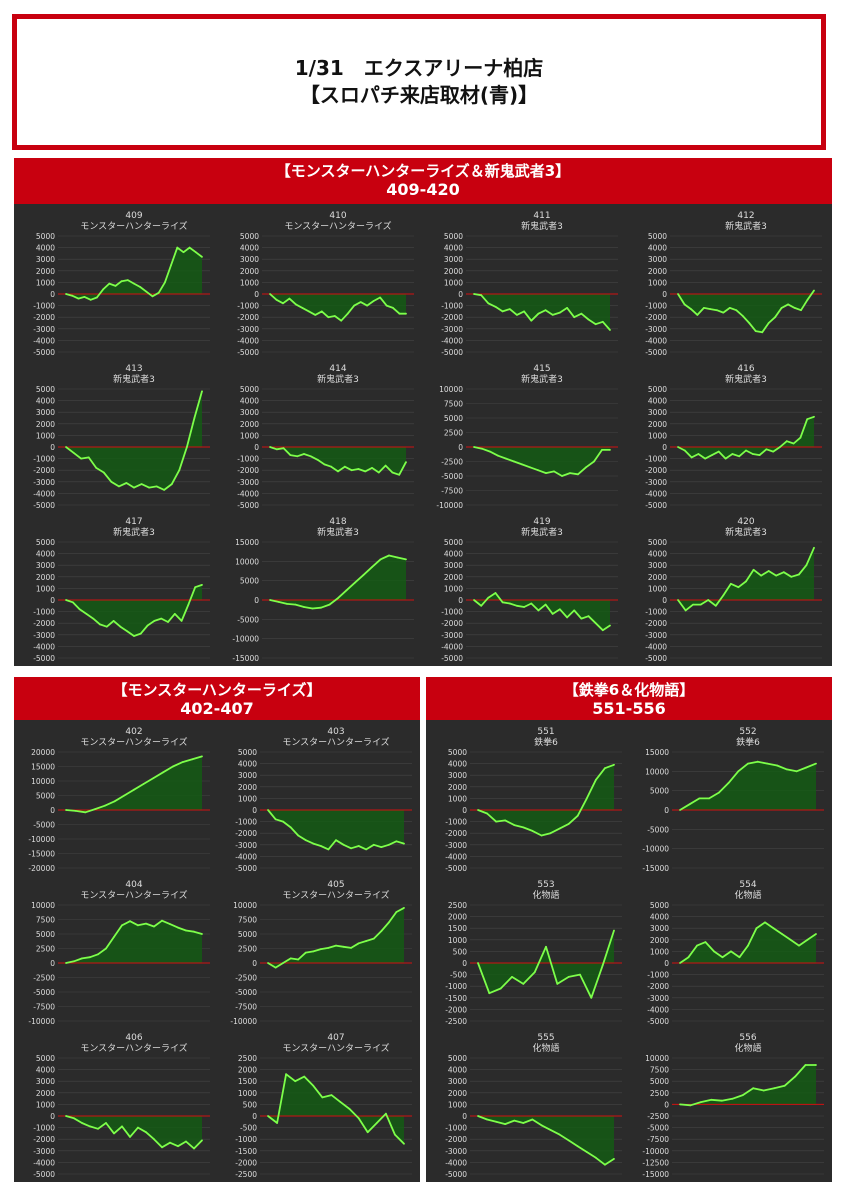  What do you see at coordinates (43, 905) in the screenshot?
I see `y-tick-label: 10000` at bounding box center [43, 905].